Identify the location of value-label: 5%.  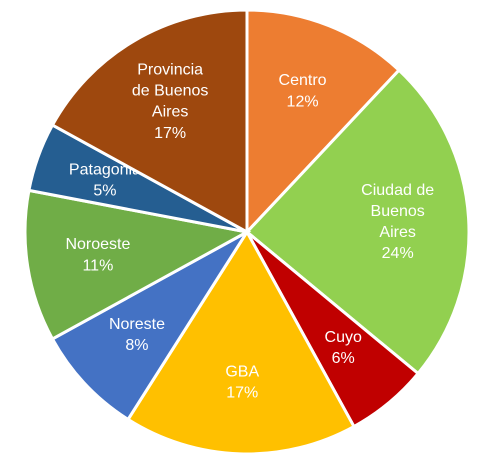
(104, 191).